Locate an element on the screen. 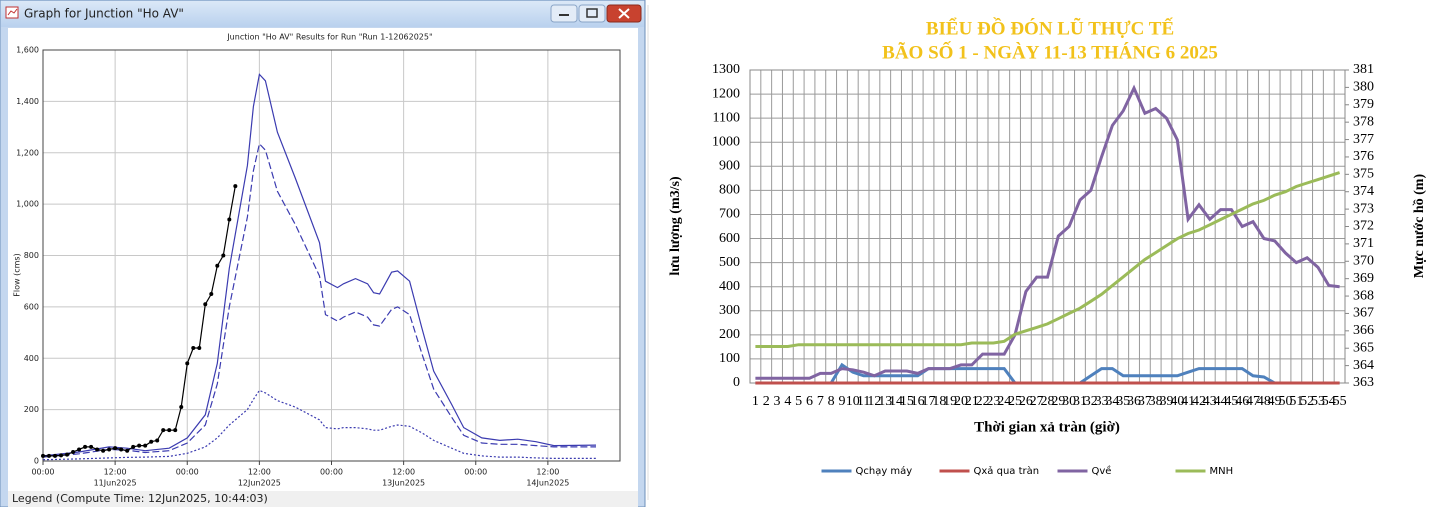 This screenshot has height=507, width=1448. maximize-button is located at coordinates (592, 13).